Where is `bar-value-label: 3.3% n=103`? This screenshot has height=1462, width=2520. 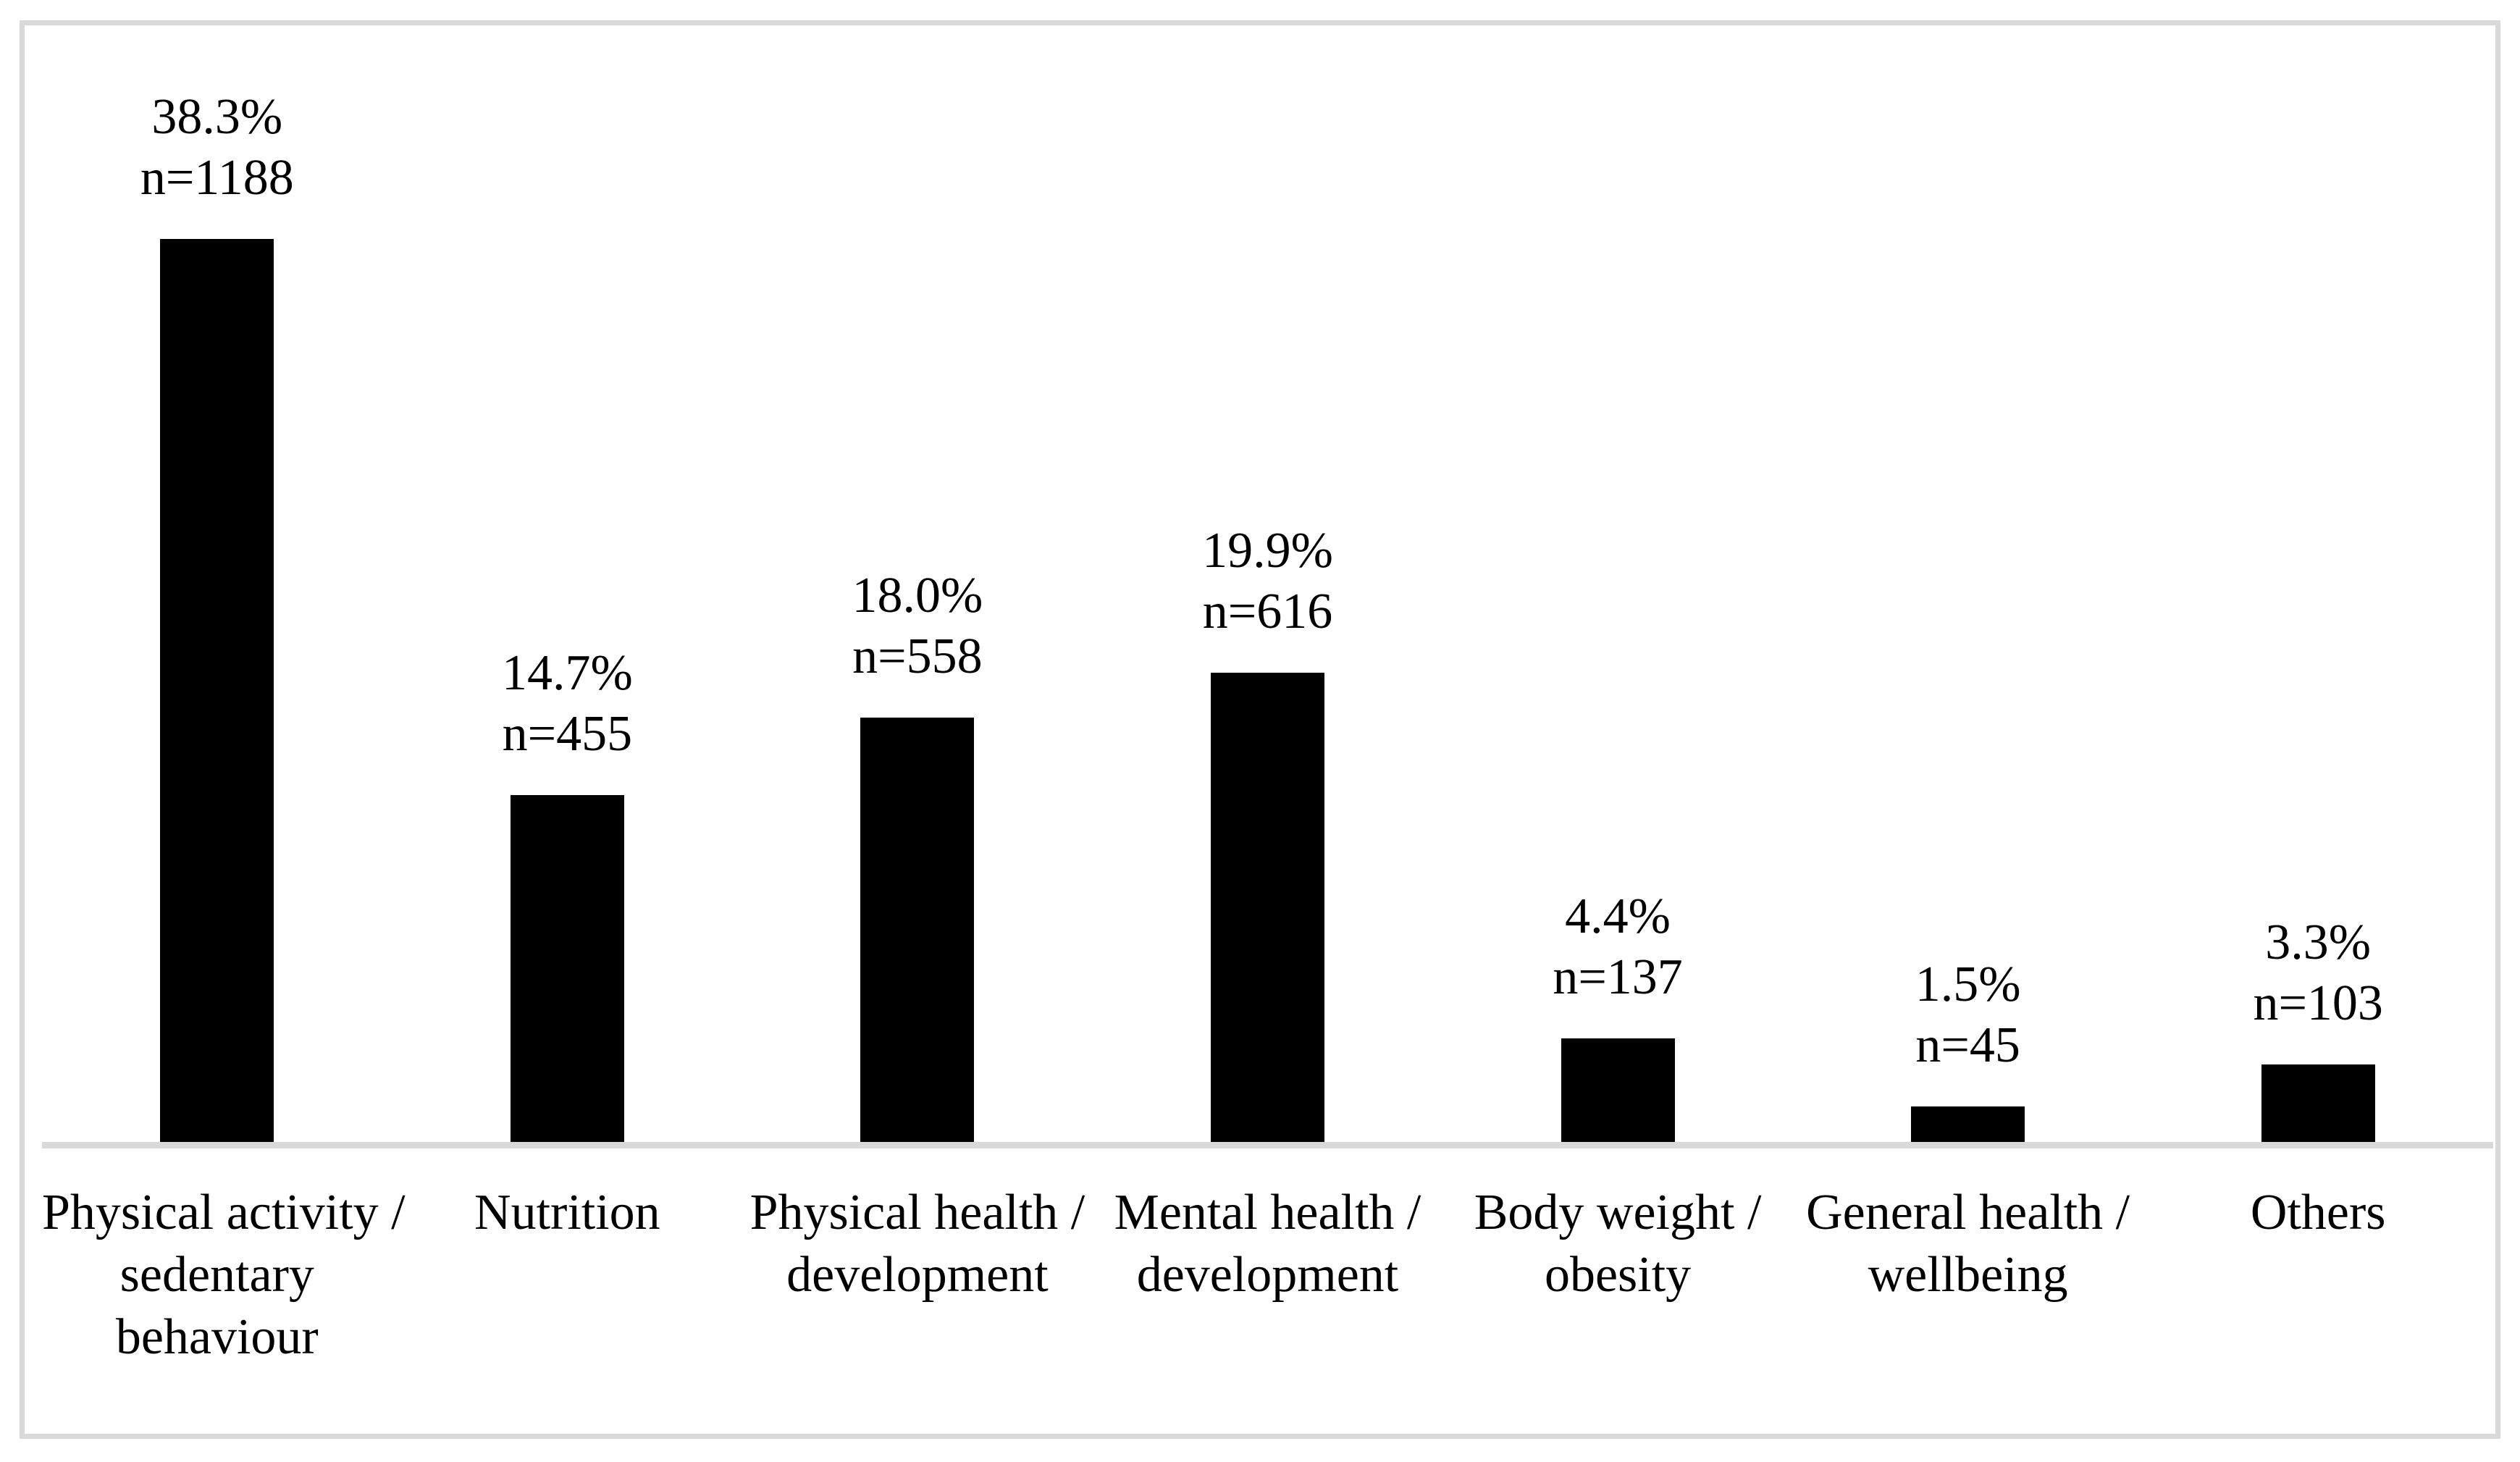
bar-value-label: 3.3% n=103 is located at coordinates (2317, 973).